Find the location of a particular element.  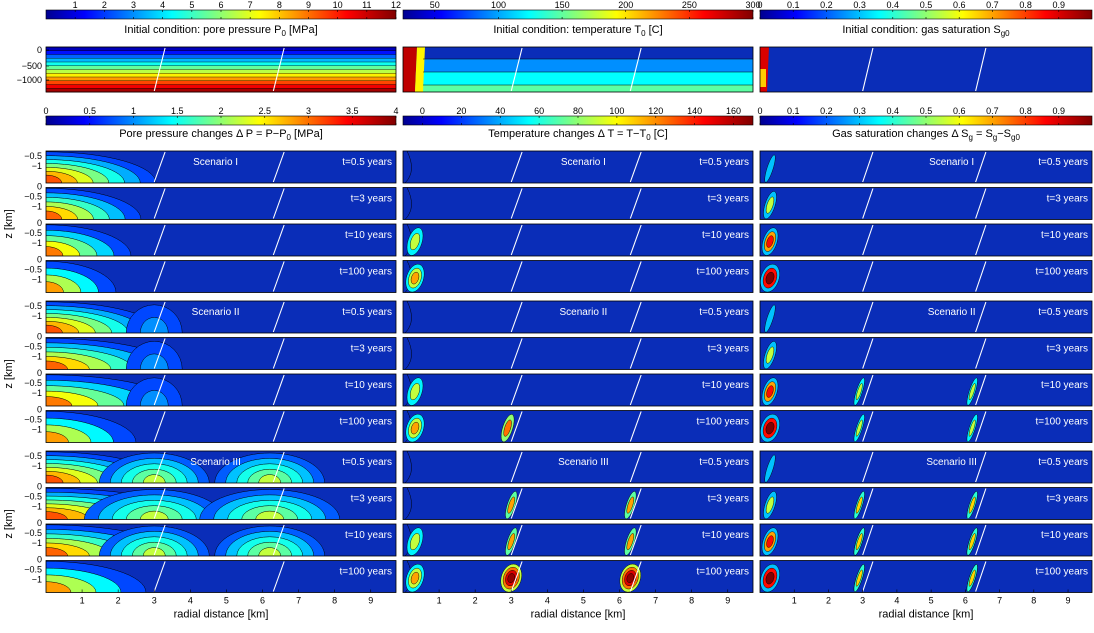

colorbar-tick-label: 4 is located at coordinates (395, 111).